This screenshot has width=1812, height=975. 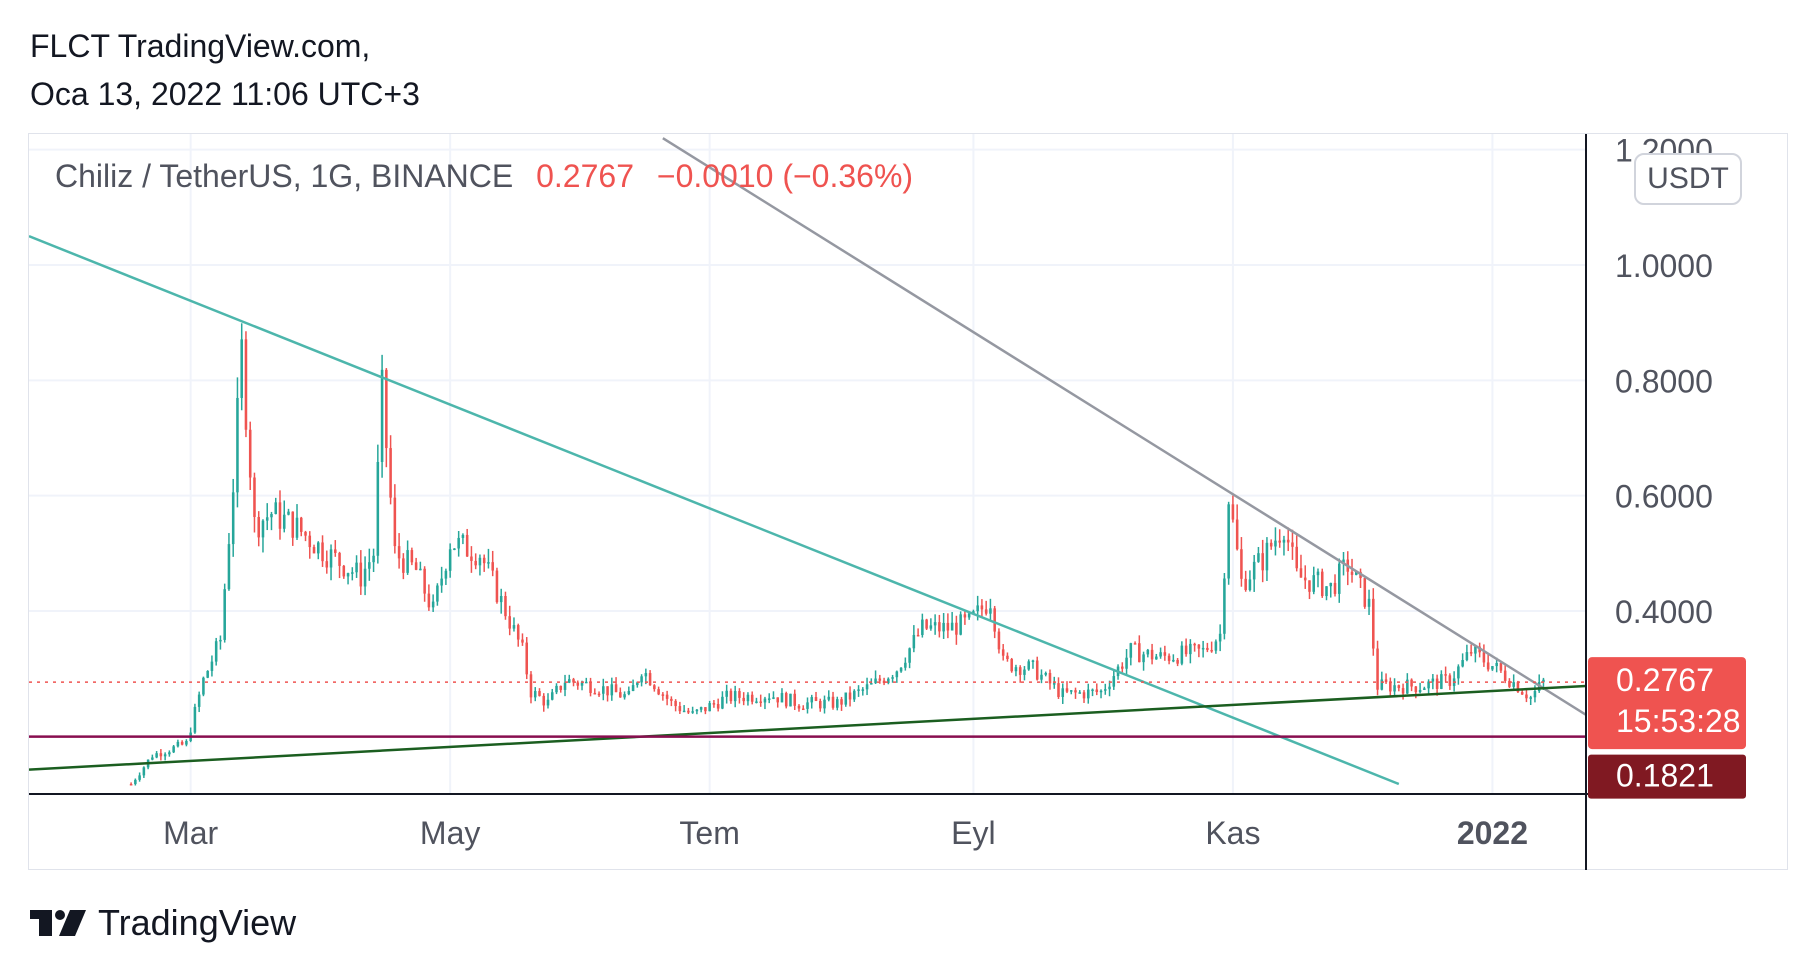 I want to click on footer-brand-name: TradingView, so click(x=197, y=922).